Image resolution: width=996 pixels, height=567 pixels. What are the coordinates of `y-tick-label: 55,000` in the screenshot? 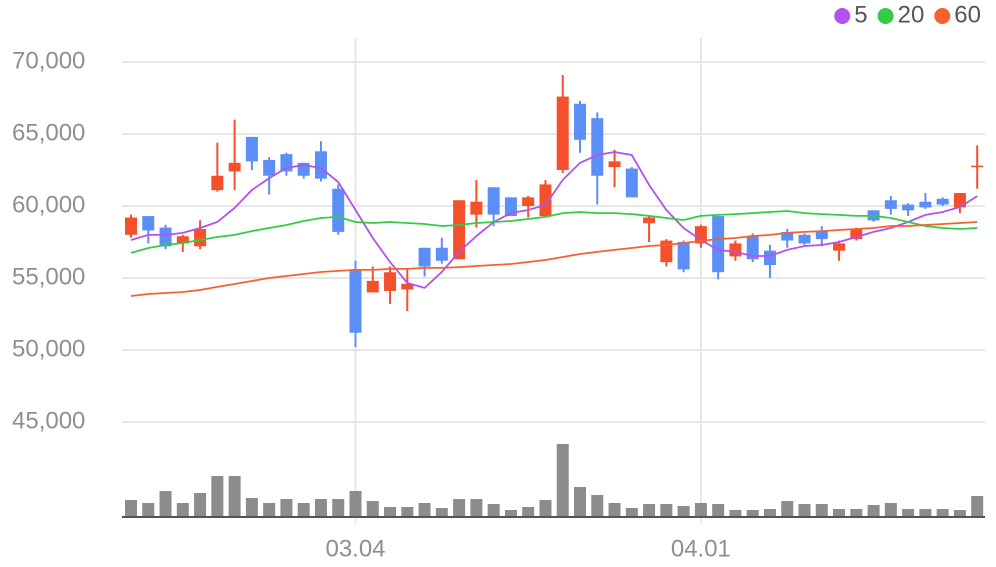 It's located at (48, 276).